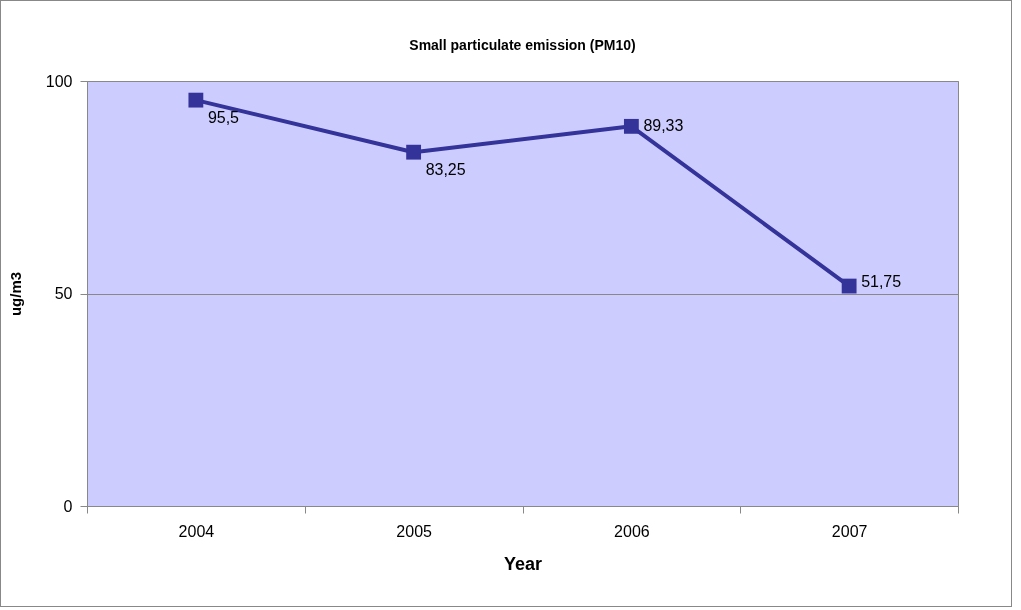  What do you see at coordinates (223, 118) in the screenshot?
I see `data-label: 95,5` at bounding box center [223, 118].